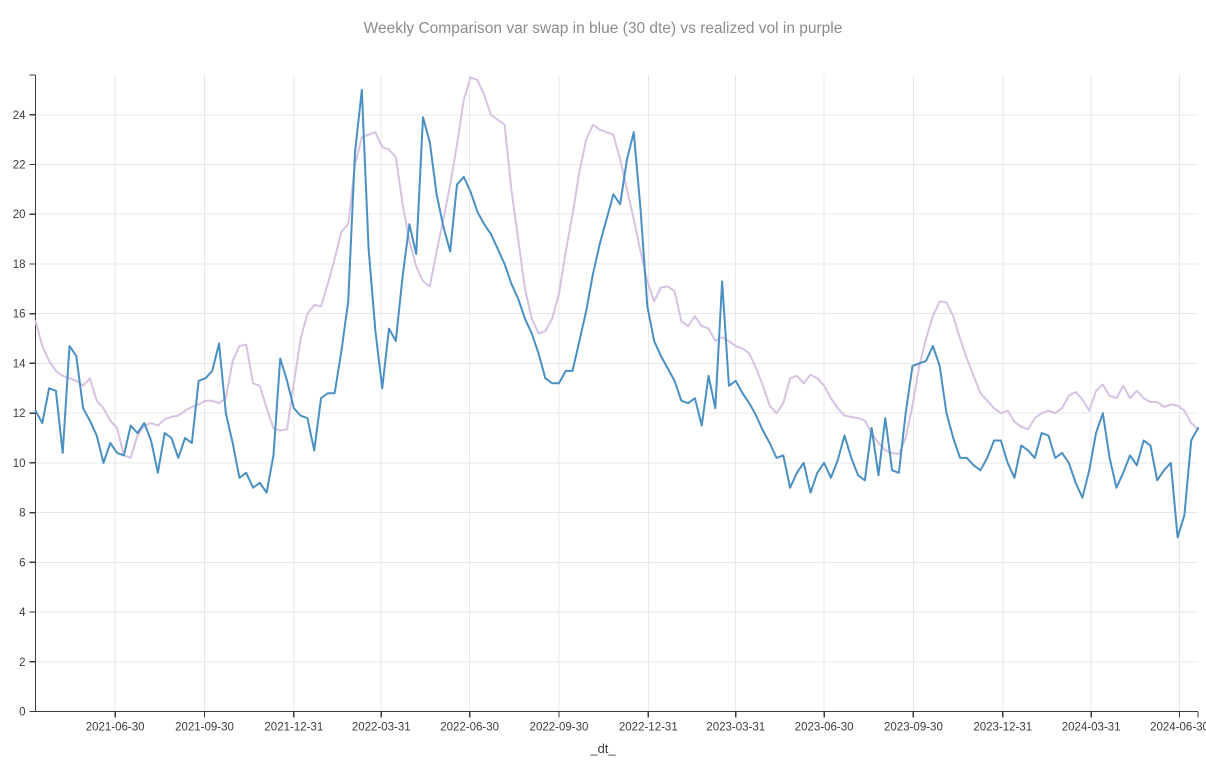  I want to click on x-tick-label: 2022-12-31, so click(648, 728).